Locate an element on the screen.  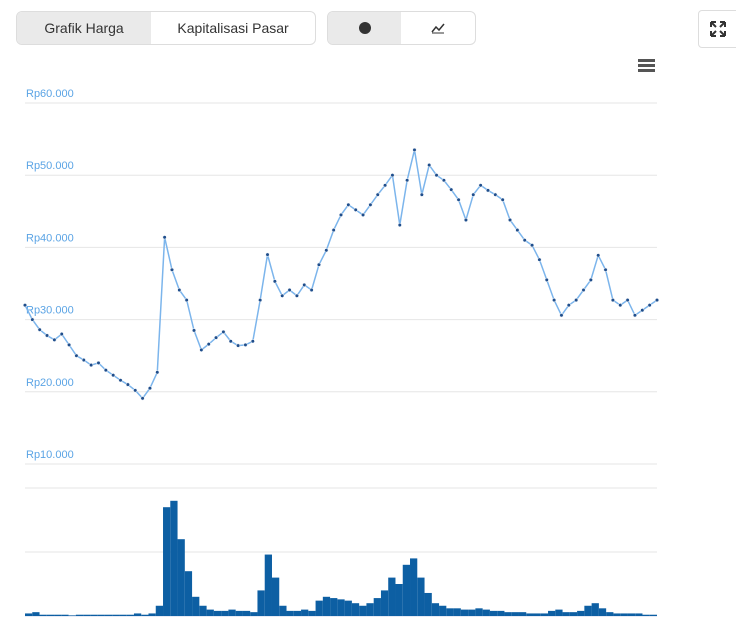
y-tick-label: Rp40.000 is located at coordinates (50, 238).